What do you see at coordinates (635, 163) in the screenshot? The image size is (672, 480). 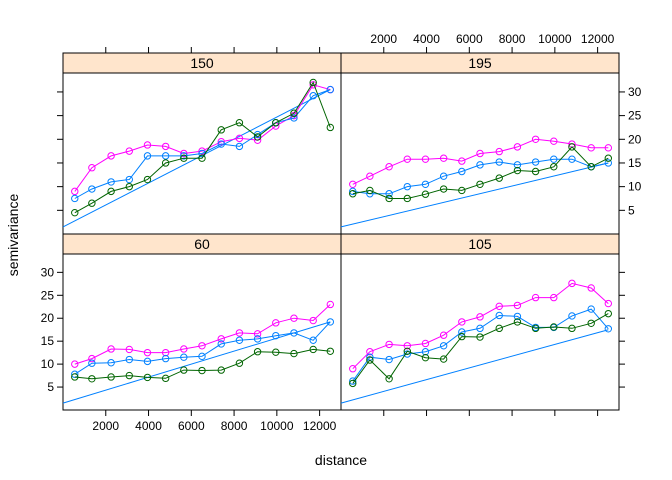 I see `y-tick-label: 15` at bounding box center [635, 163].